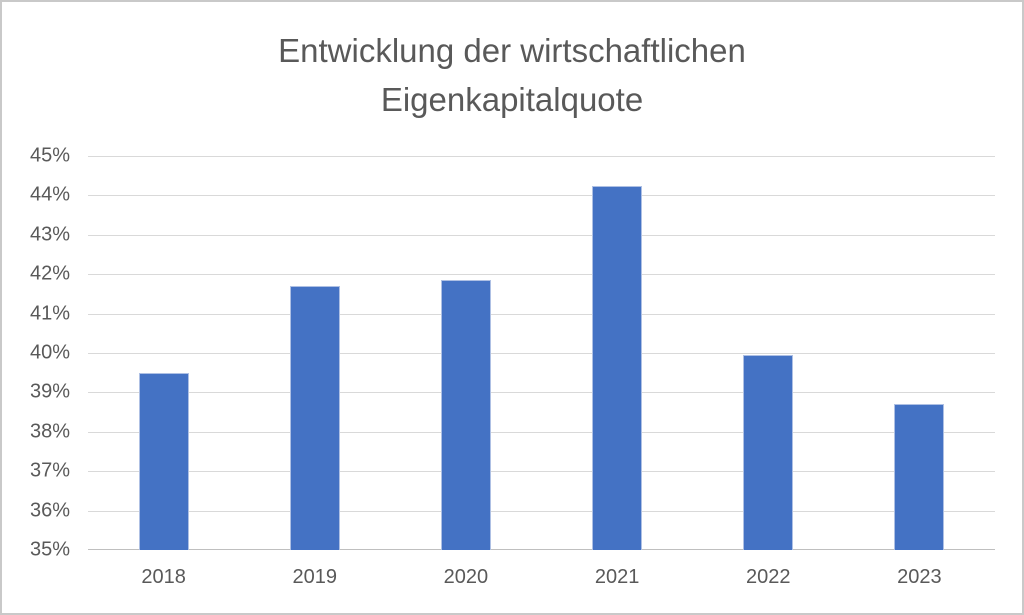 The image size is (1024, 615). I want to click on x-tick-label: 2022, so click(768, 577).